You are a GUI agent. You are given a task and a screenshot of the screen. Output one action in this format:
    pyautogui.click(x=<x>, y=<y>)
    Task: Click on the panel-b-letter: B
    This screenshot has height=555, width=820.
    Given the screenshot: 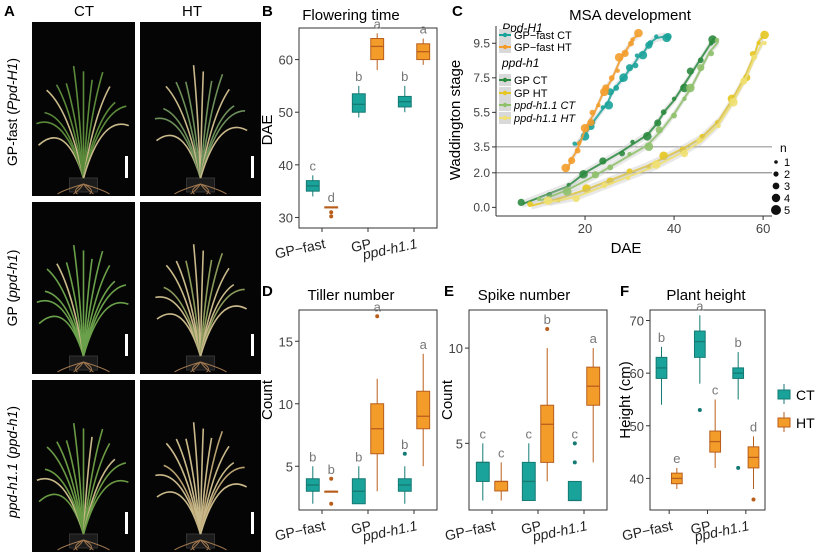 What is the action you would take?
    pyautogui.click(x=267, y=11)
    